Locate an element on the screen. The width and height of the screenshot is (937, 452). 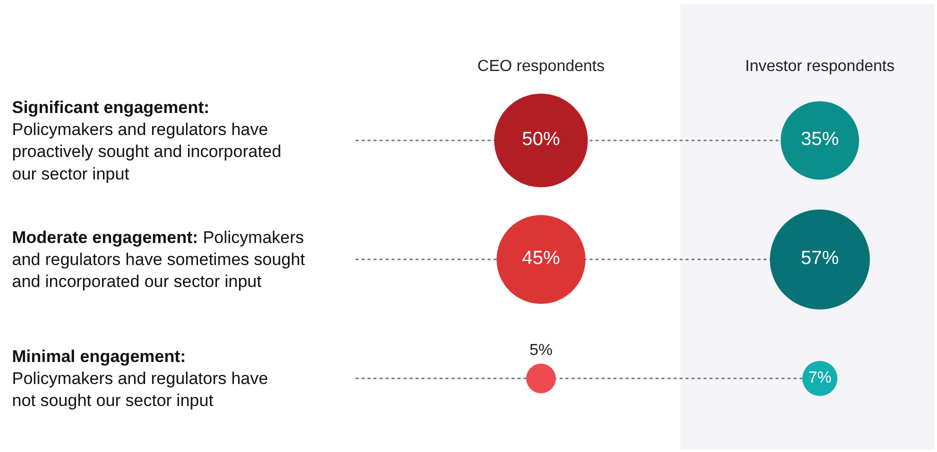
data-label: 45% is located at coordinates (541, 259).